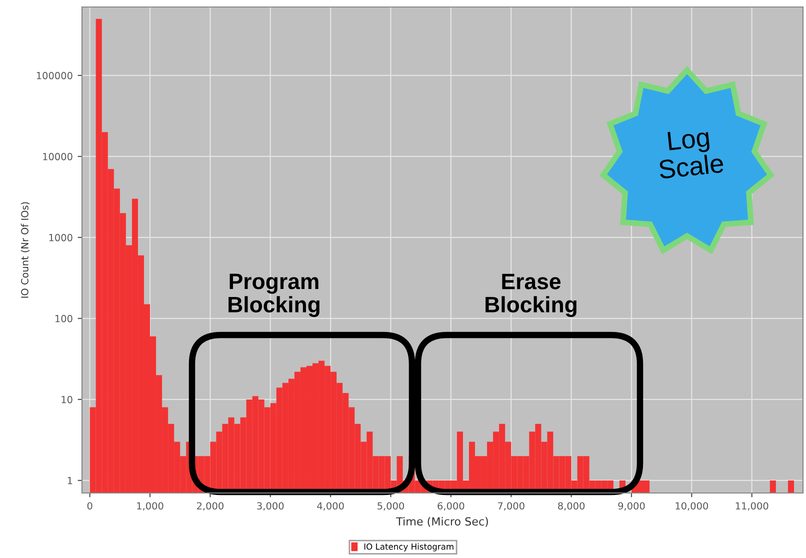 The image size is (806, 558). What do you see at coordinates (54, 76) in the screenshot?
I see `y-tick-label: 100000` at bounding box center [54, 76].